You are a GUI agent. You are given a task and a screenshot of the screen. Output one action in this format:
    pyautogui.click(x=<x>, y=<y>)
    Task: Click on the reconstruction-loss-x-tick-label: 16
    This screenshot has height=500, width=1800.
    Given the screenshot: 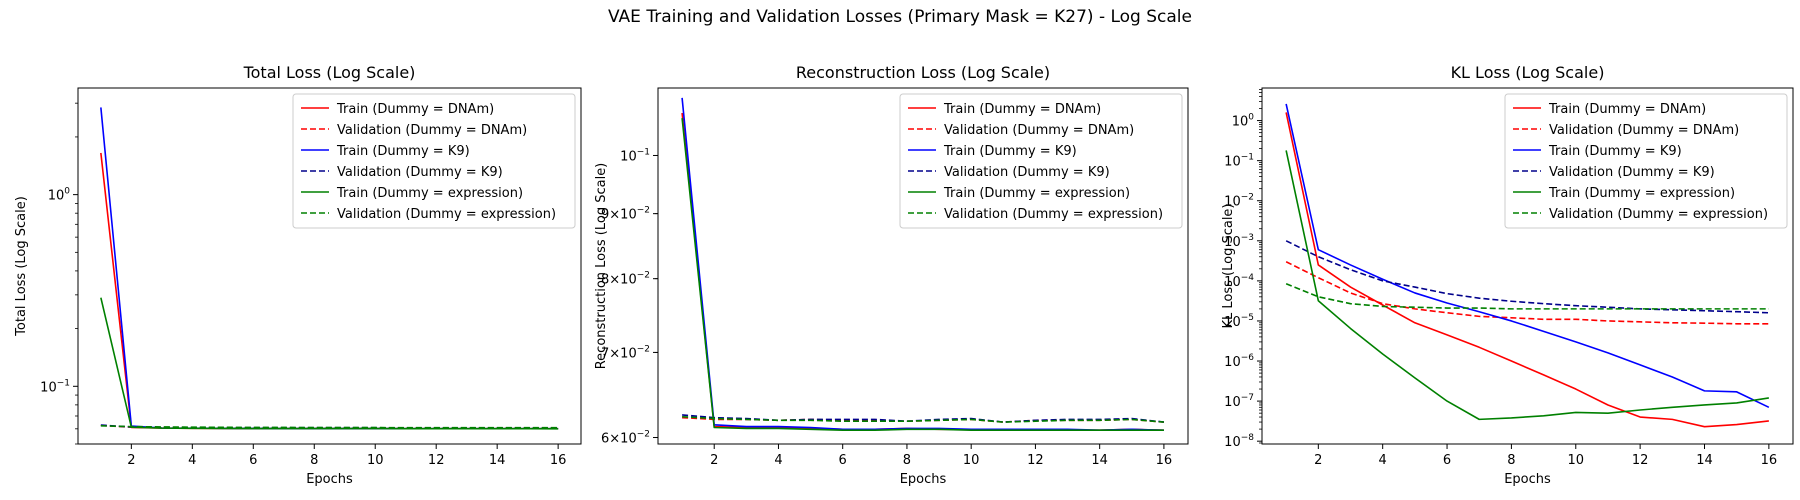 What is the action you would take?
    pyautogui.click(x=1164, y=460)
    